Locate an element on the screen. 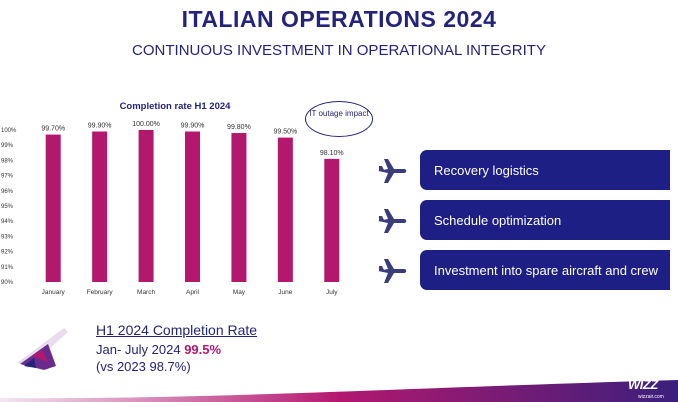  x-tick-label: March is located at coordinates (146, 292).